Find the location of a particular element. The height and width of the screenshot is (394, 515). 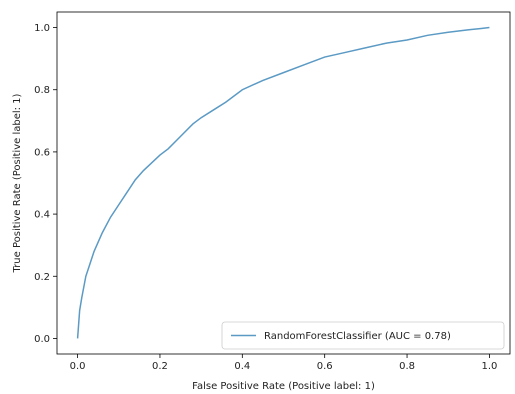

x-axis-ticks: 0.0 0.2 0.4 0.6 0.8 1.0 is located at coordinates (283, 363).